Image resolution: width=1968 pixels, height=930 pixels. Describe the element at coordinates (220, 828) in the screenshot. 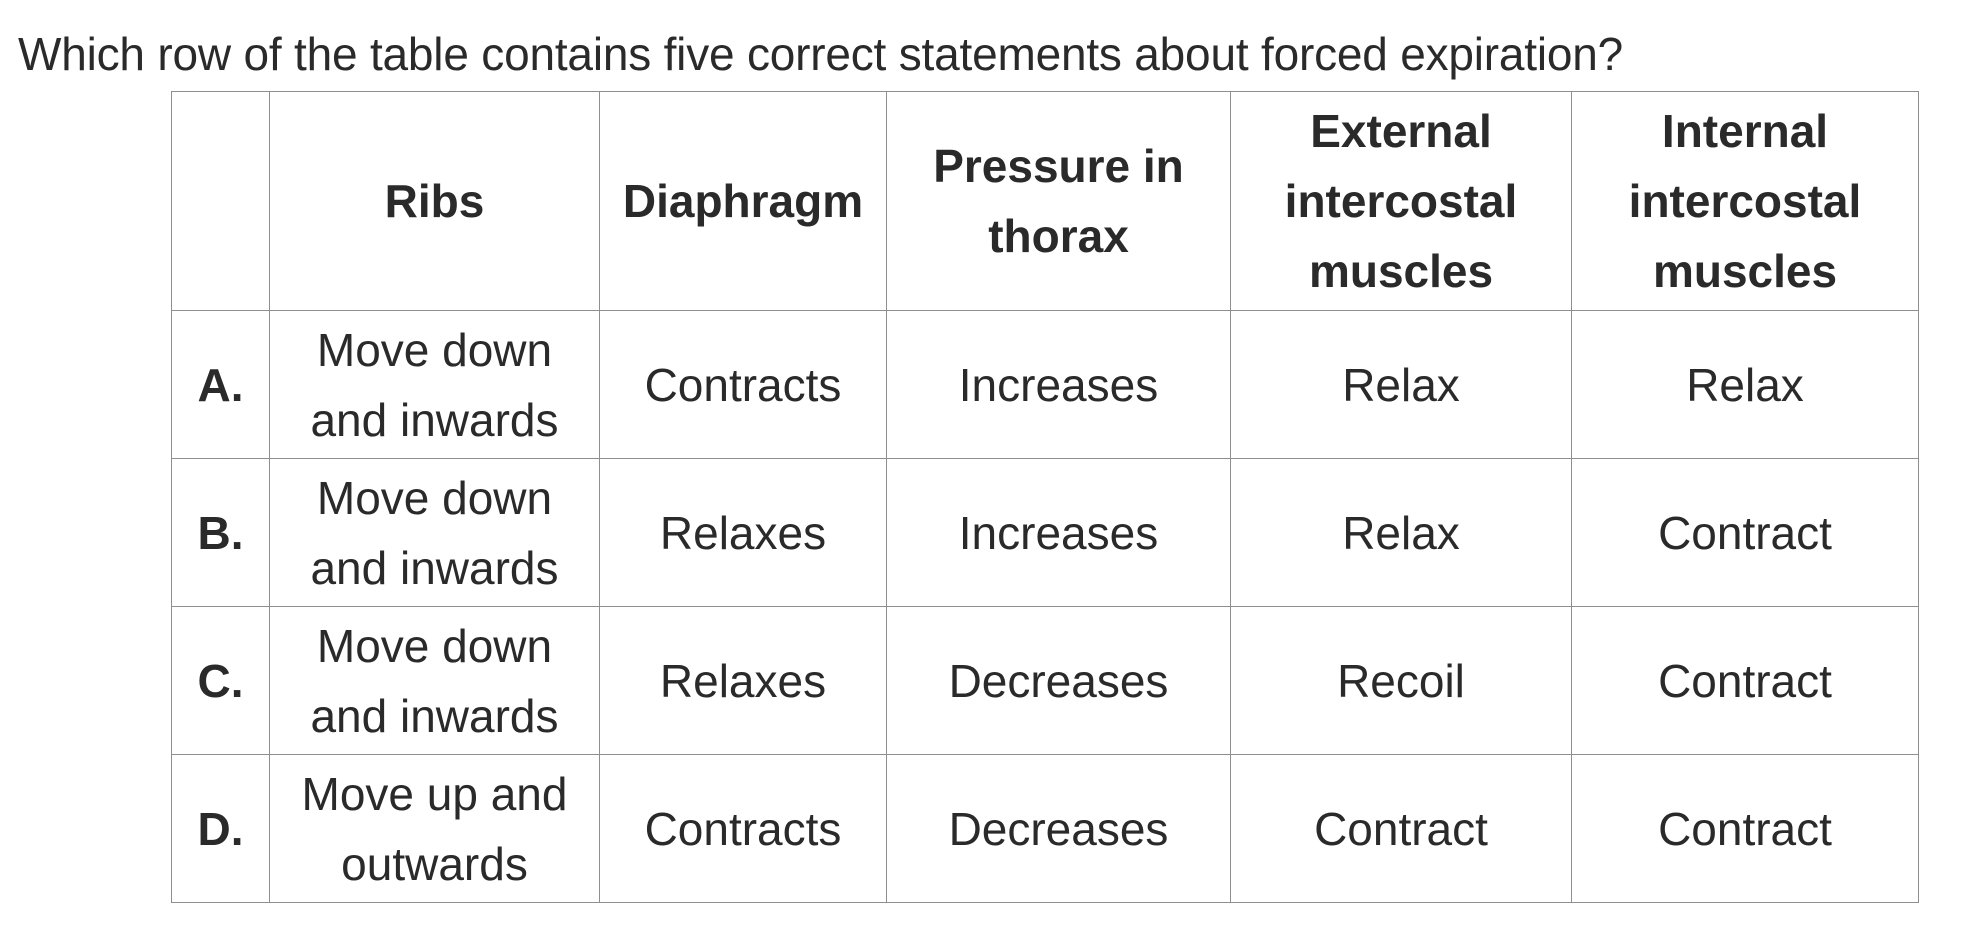

I see `row-letter: D.` at that location.